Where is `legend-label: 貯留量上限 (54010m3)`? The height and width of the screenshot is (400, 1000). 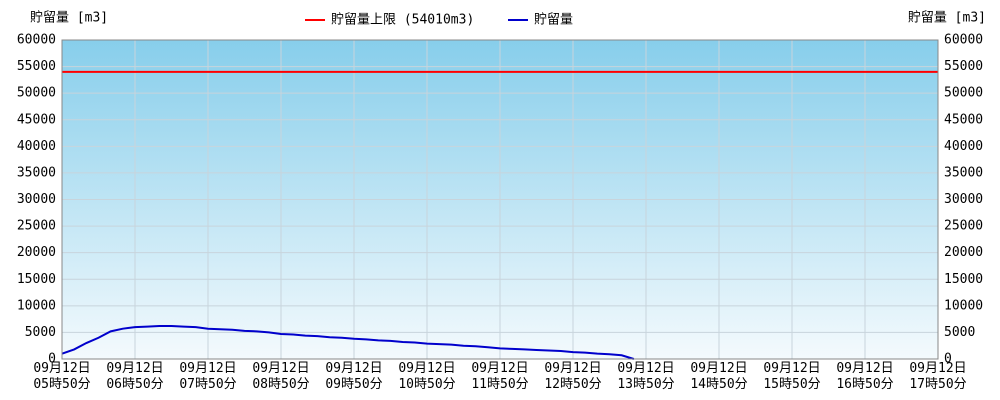
legend-label: 貯留量上限 (54010m3) is located at coordinates (402, 20).